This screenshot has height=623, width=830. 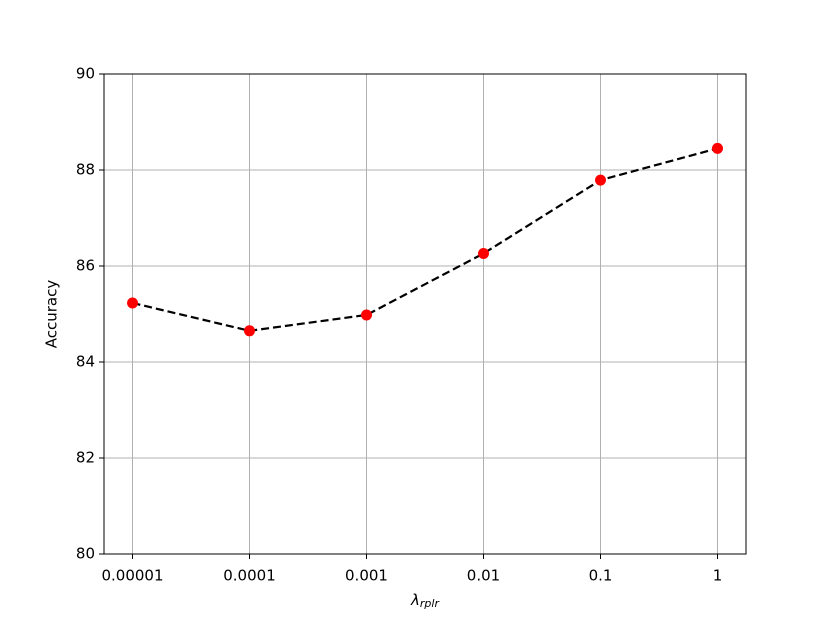 What do you see at coordinates (85, 170) in the screenshot?
I see `y-tick-label: 88` at bounding box center [85, 170].